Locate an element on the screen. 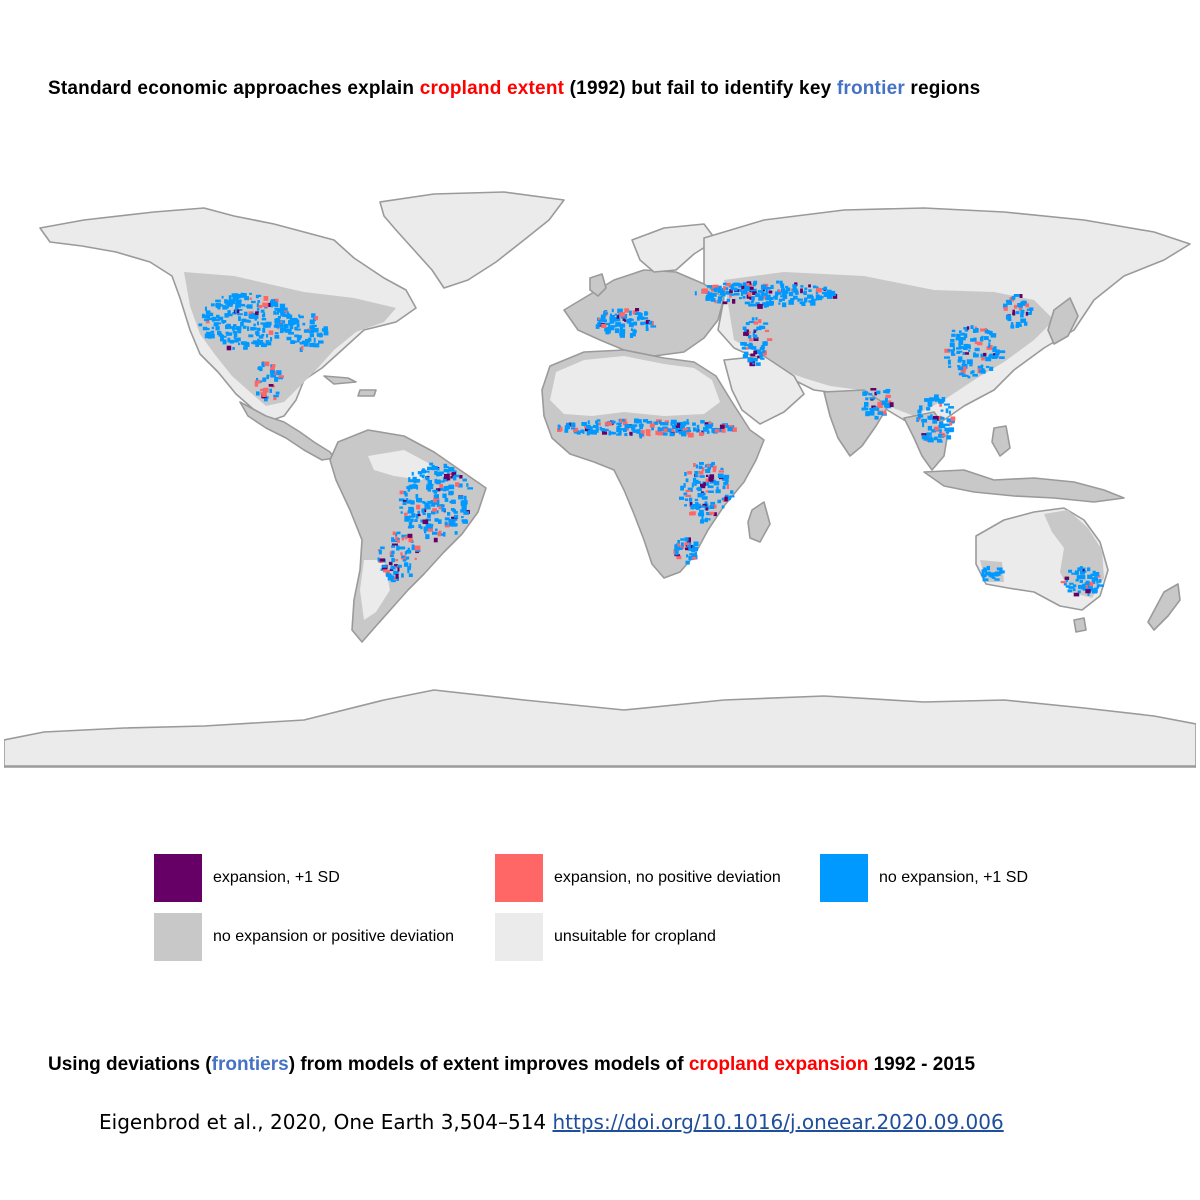 The width and height of the screenshot is (1200, 1200). footer-part-1: Using deviations ( is located at coordinates (130, 1064).